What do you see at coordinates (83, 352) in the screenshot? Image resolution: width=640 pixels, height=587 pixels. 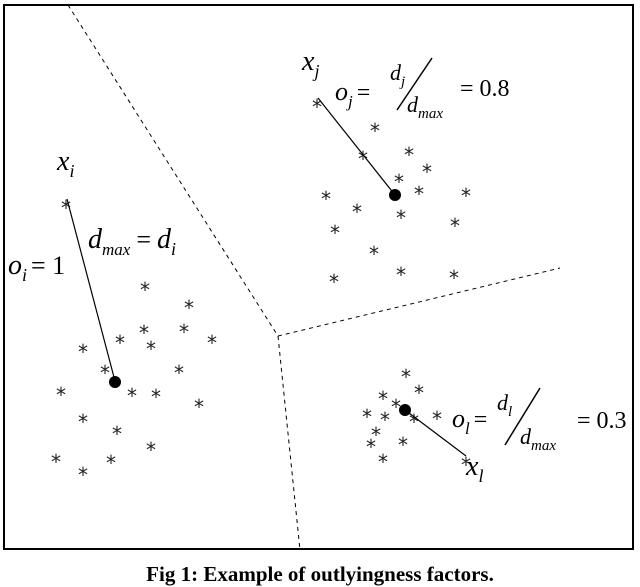 I see `cluster-i-point-6: *` at bounding box center [83, 352].